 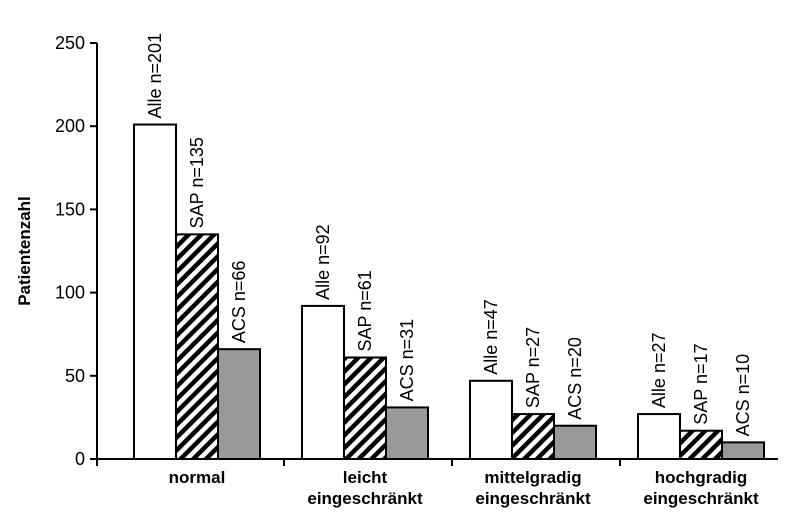 I want to click on y-tick-label-2: 100, so click(x=70, y=293).